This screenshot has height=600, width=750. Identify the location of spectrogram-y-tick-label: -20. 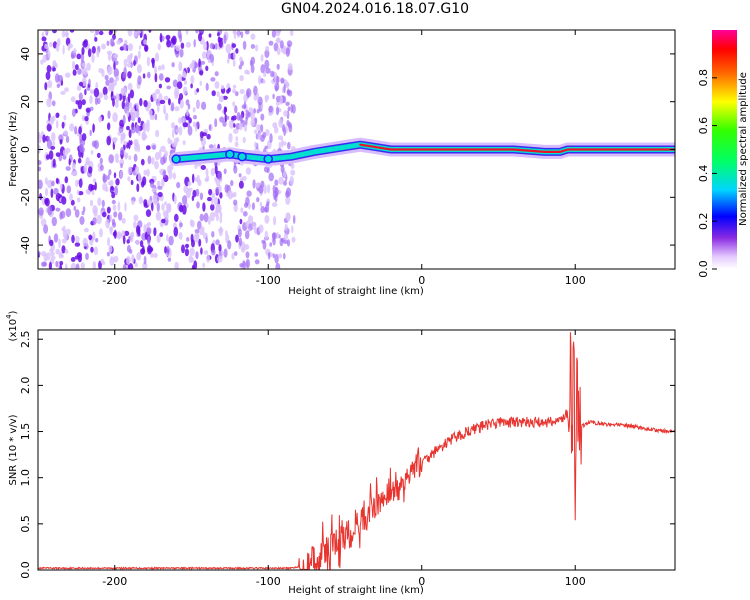
(25, 197).